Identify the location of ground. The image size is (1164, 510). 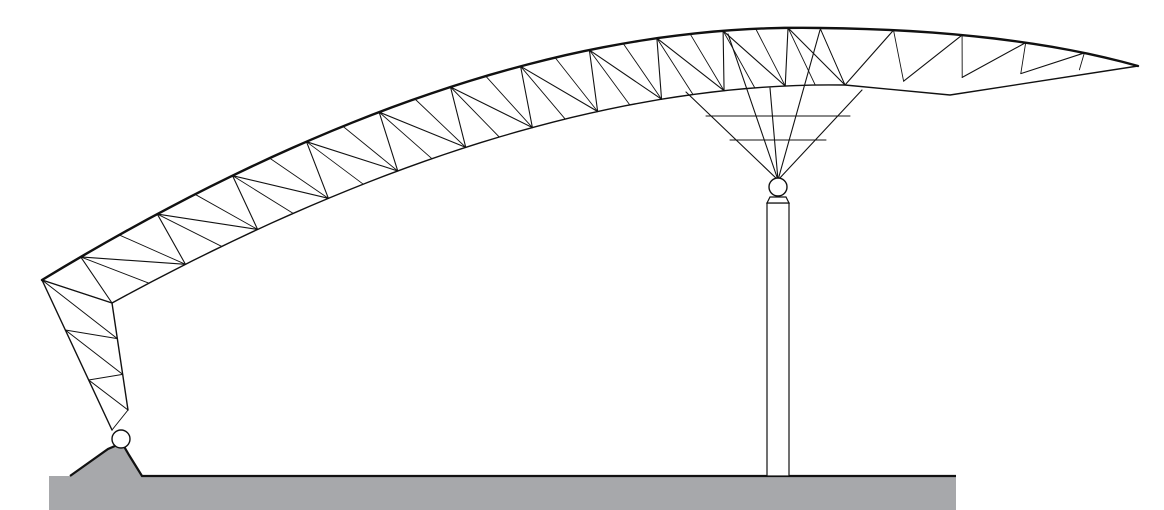
(502, 475).